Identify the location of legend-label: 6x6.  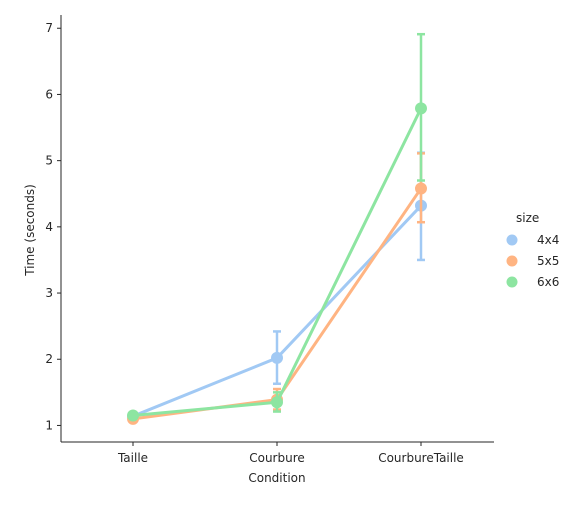
(548, 282).